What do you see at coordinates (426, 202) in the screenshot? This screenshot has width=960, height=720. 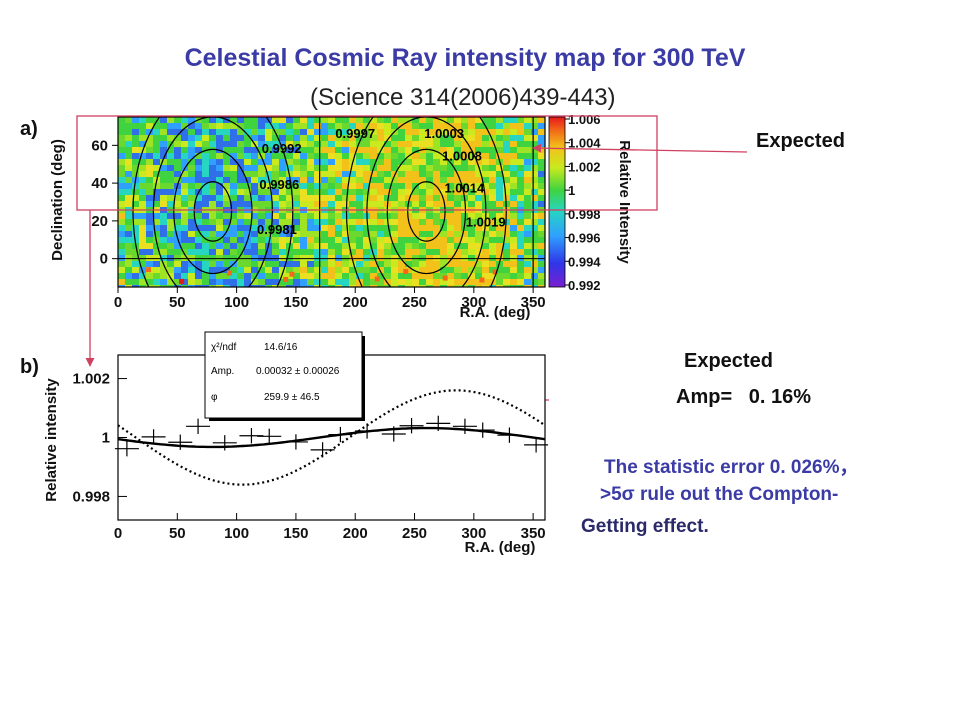 I see `contour-line` at bounding box center [426, 202].